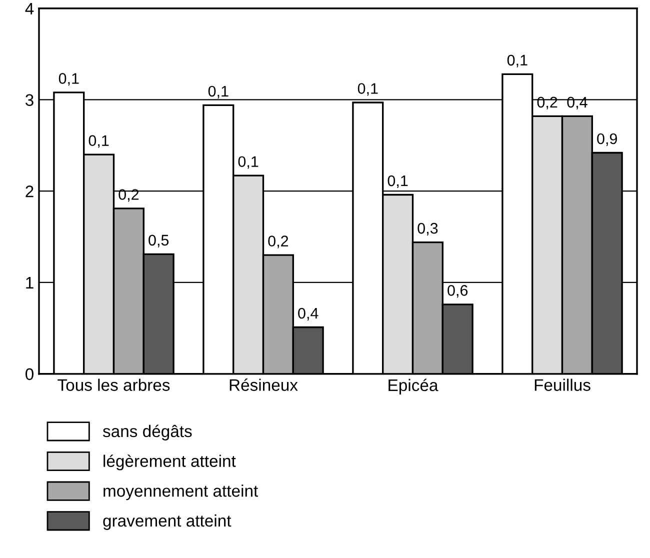 Image resolution: width=650 pixels, height=558 pixels. Describe the element at coordinates (458, 291) in the screenshot. I see `annotation: 0,6` at that location.